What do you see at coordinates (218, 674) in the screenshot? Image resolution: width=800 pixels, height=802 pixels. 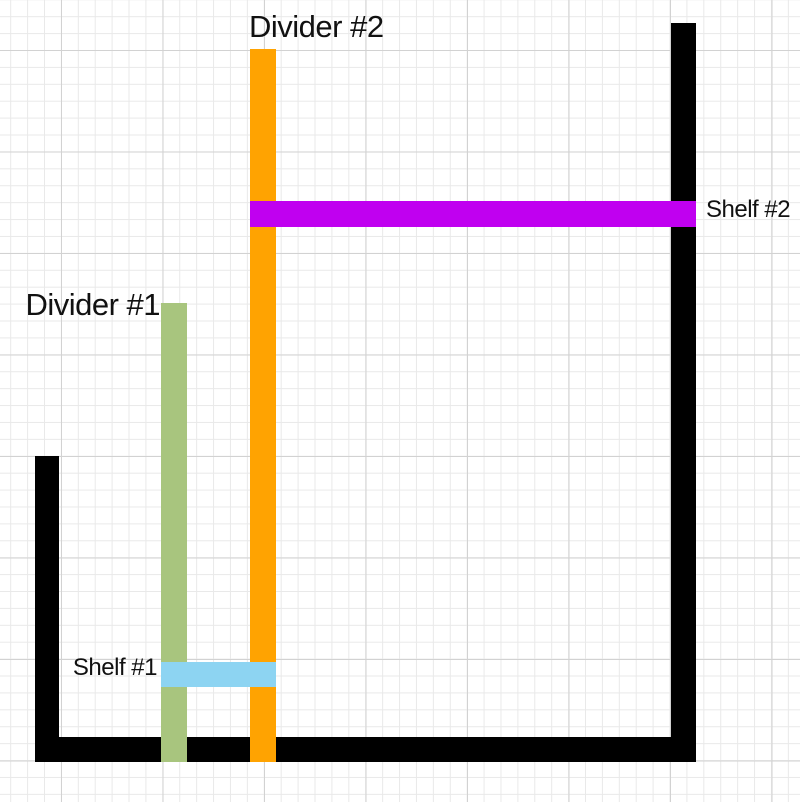 I see `shelf-1-bar` at bounding box center [218, 674].